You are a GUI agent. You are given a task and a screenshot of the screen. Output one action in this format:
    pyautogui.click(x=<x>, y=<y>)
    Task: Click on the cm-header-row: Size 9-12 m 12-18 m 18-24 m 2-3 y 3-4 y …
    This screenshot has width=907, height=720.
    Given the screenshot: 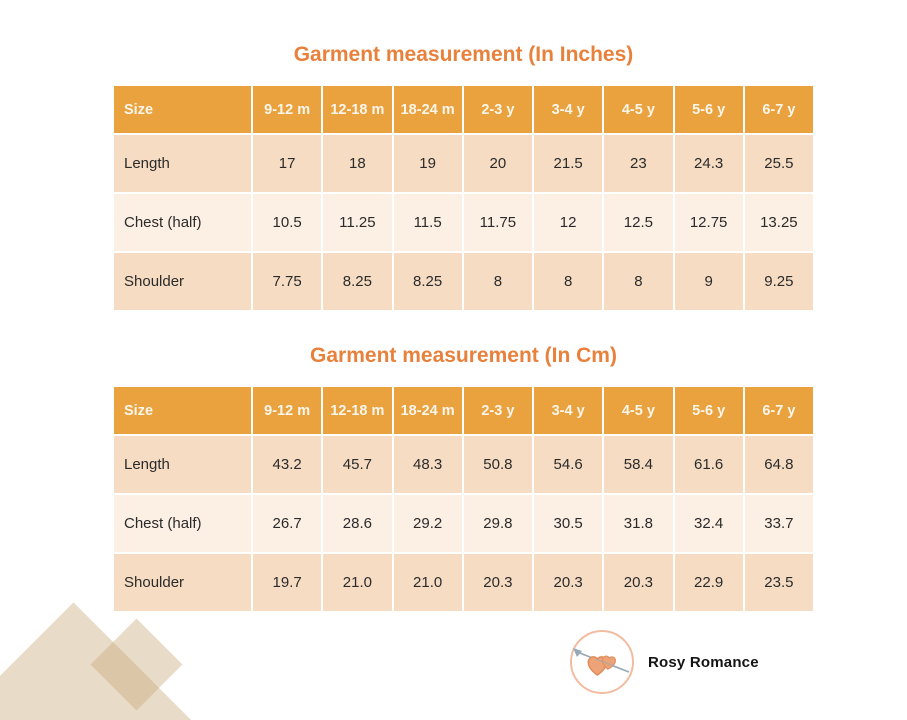 What is the action you would take?
    pyautogui.click(x=463, y=410)
    